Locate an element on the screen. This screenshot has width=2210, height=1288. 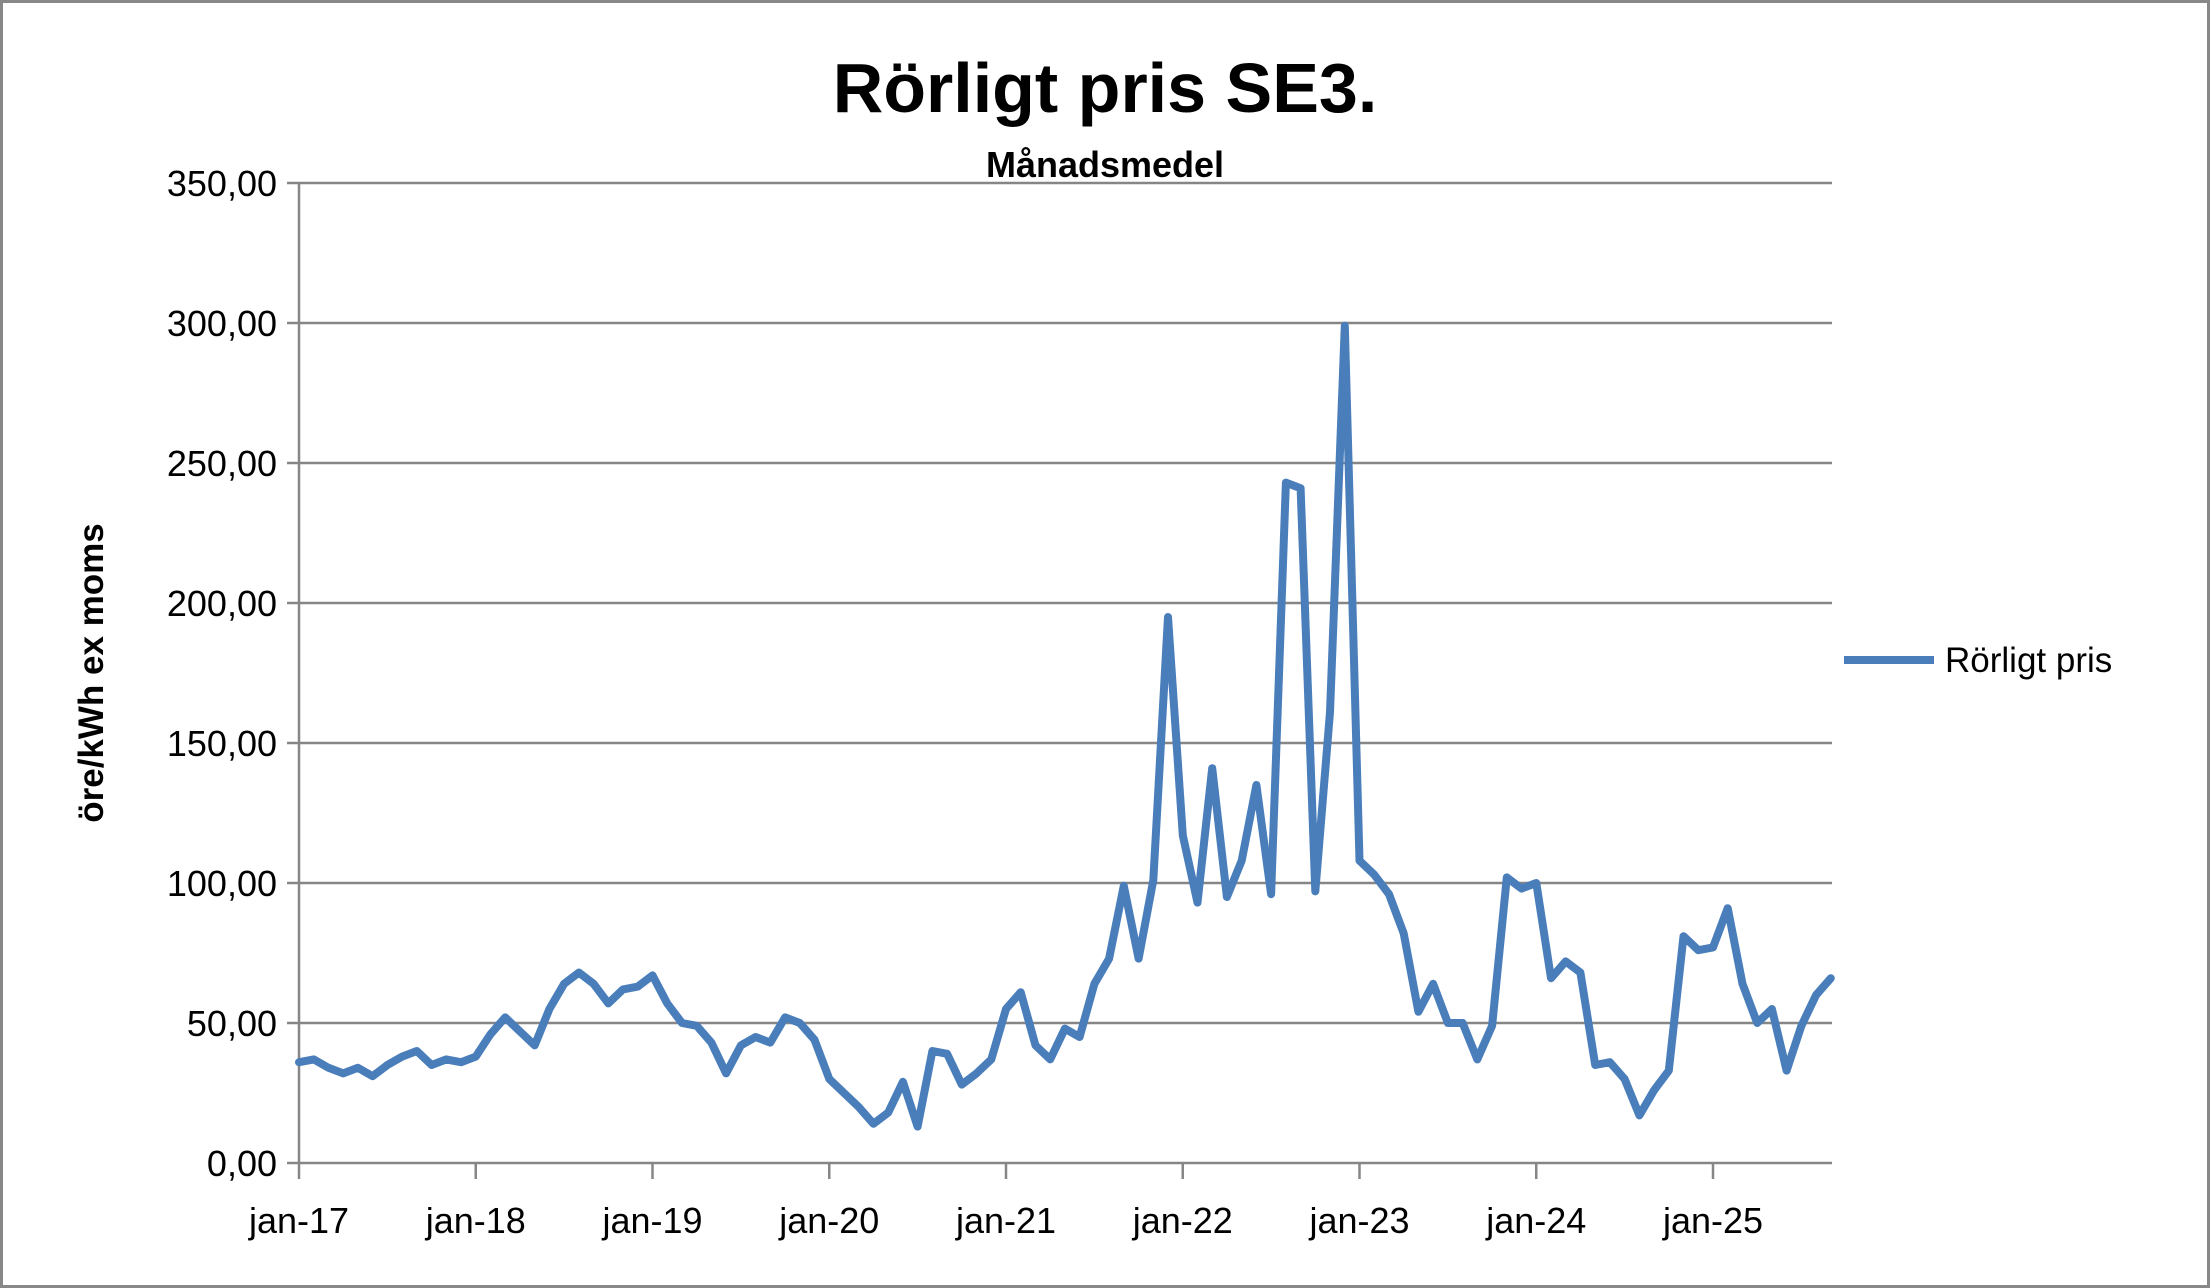
y-tick-label: 250,00 is located at coordinates (222, 463).